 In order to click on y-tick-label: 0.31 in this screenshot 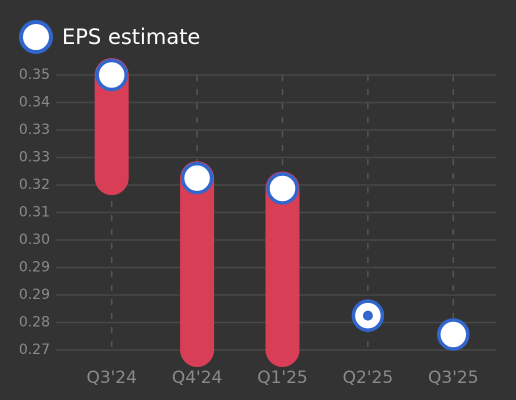, I will do `click(34, 213)`.